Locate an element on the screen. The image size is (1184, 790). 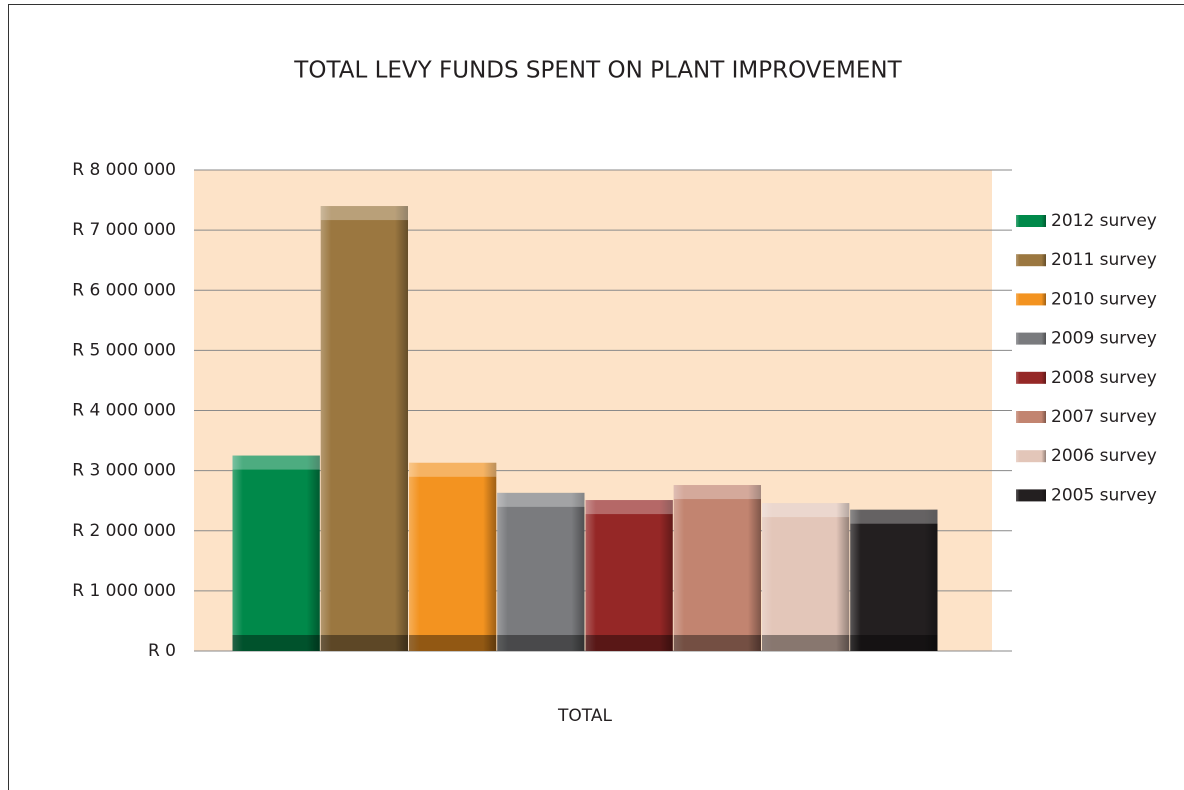
legend-label: 2012 survey is located at coordinates (1104, 221).